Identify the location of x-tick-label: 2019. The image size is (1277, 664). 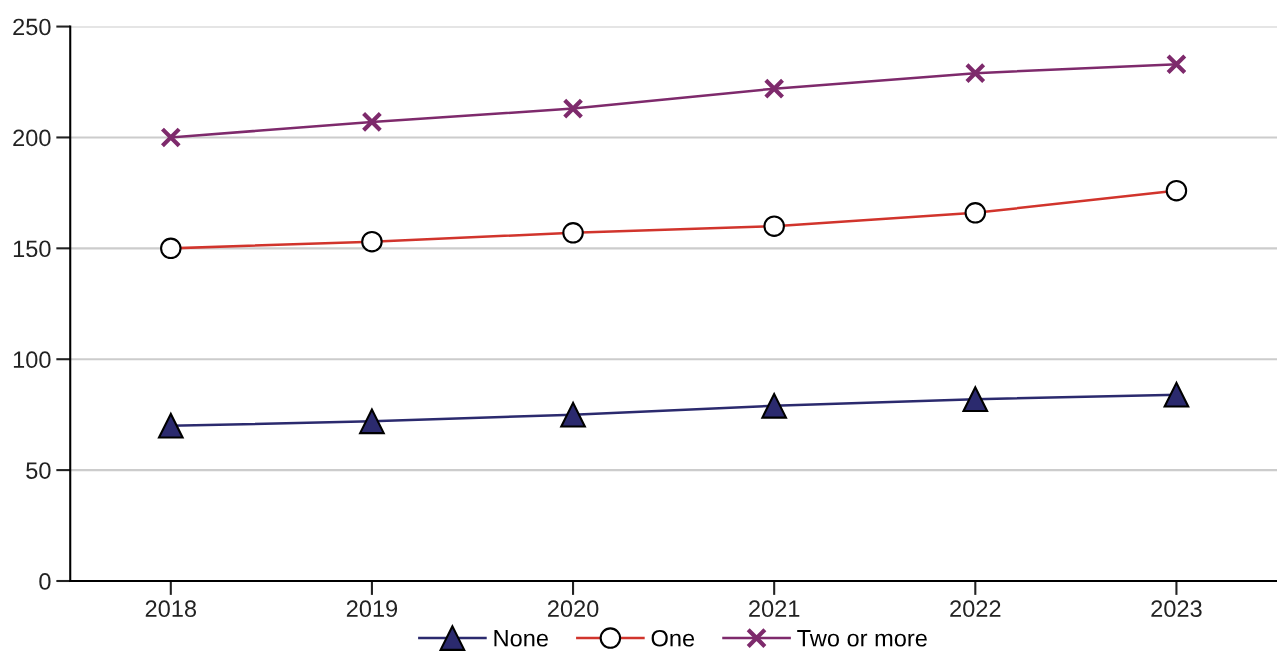
(372, 609).